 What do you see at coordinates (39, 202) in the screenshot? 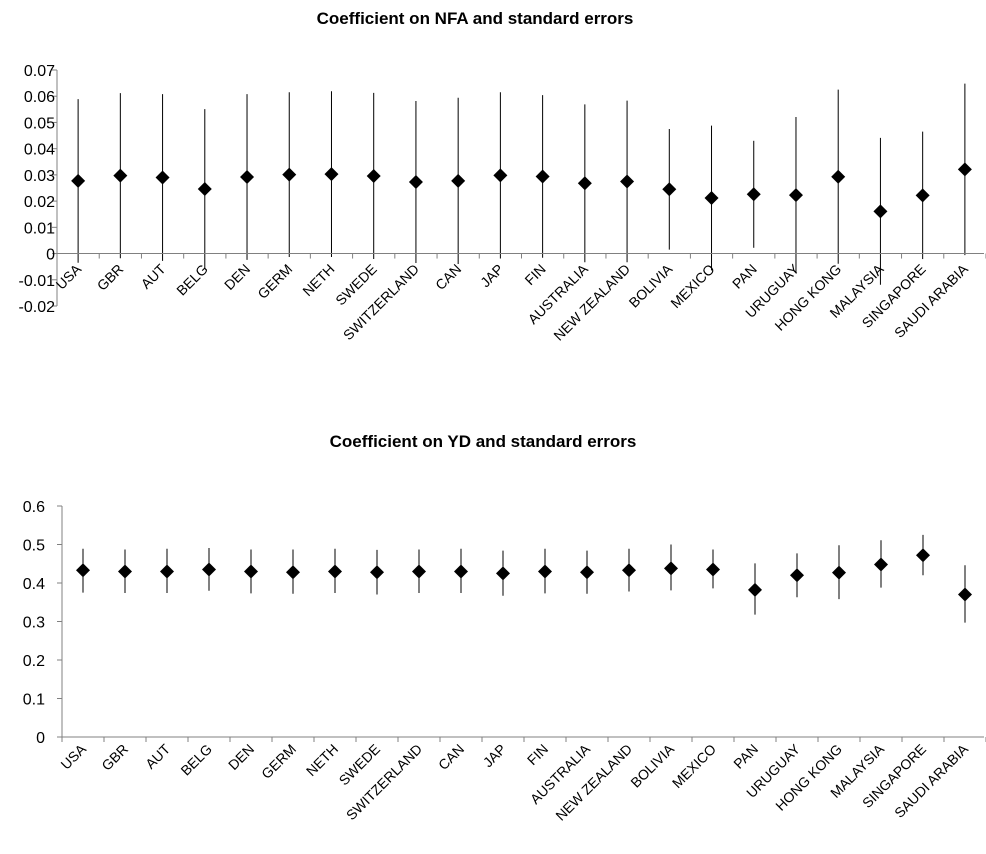
I see `y-tick-label: 0.02` at bounding box center [39, 202].